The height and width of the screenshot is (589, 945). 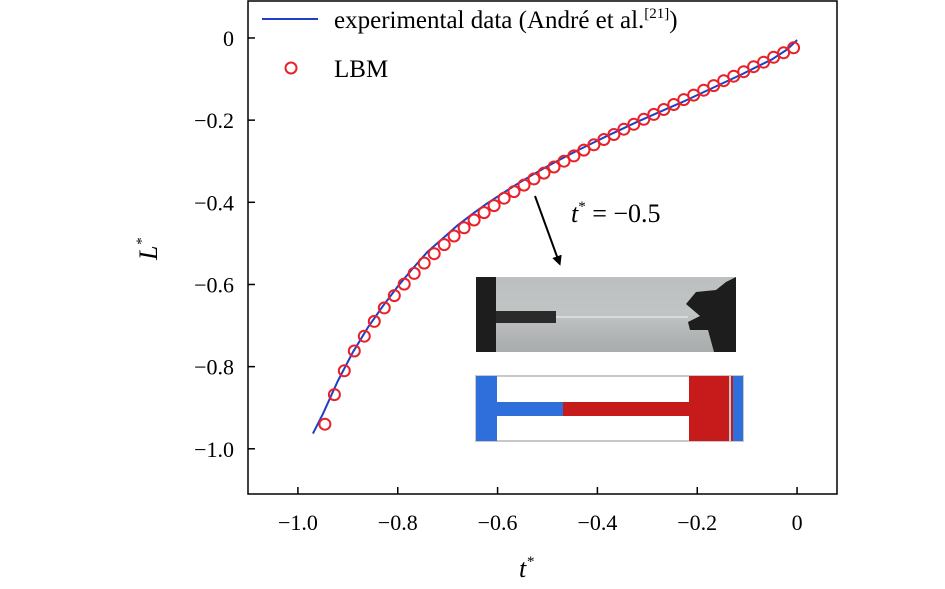 What do you see at coordinates (616, 213) in the screenshot?
I see `annotation-label: t* = −0.5` at bounding box center [616, 213].